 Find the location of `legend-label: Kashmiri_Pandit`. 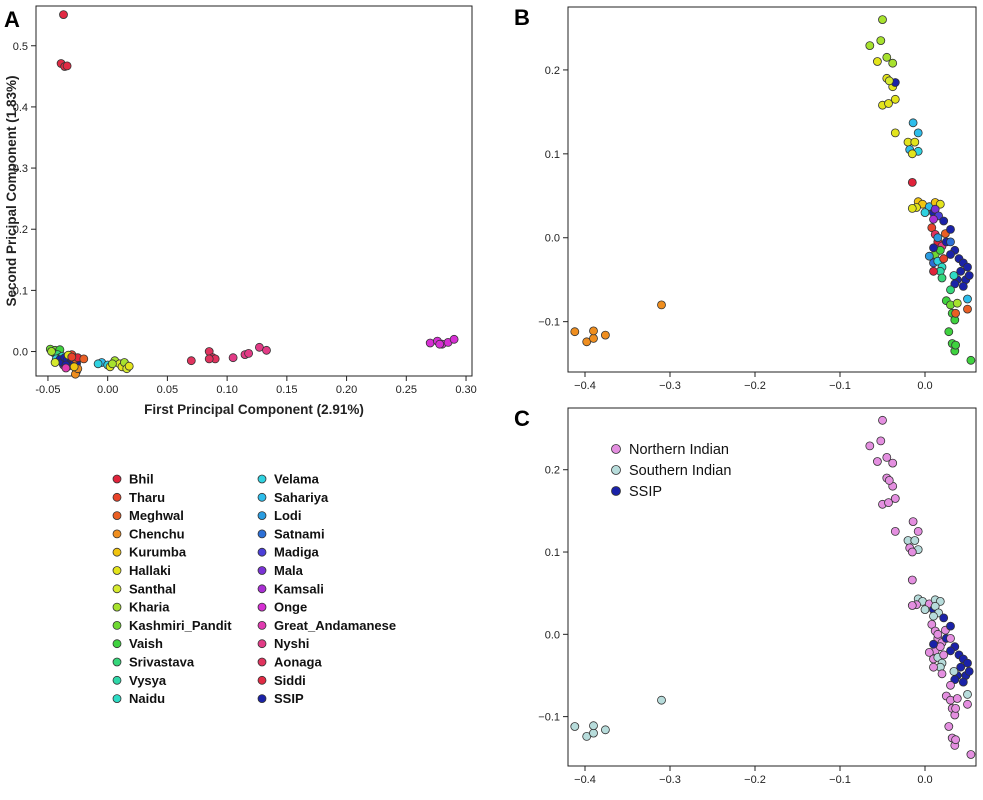

legend-label: Kashmiri_Pandit is located at coordinates (180, 625).